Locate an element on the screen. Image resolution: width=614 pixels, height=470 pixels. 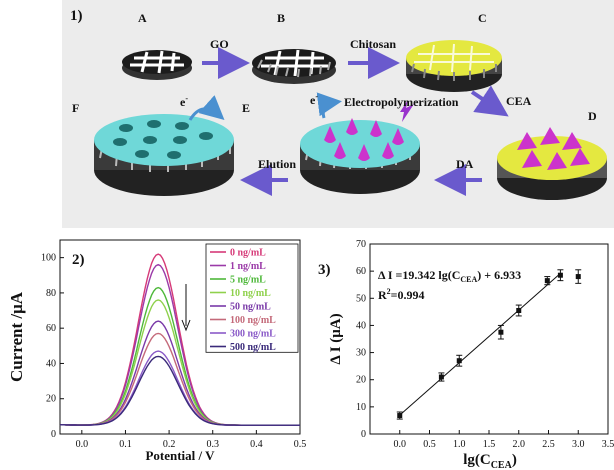
y-tick-label: 70 is located at coordinates (361, 244).